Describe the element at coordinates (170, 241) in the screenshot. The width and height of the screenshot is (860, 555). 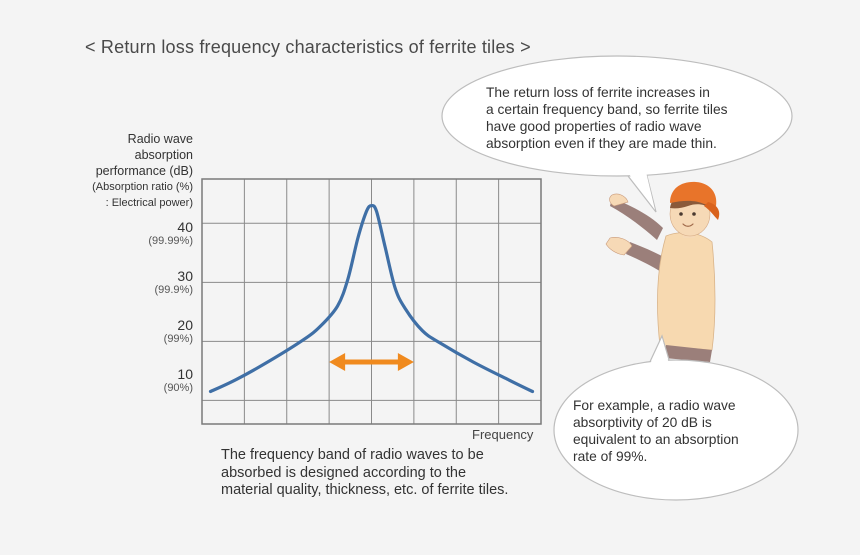
I see `y-tick-sublabel: (99.99%)` at that location.